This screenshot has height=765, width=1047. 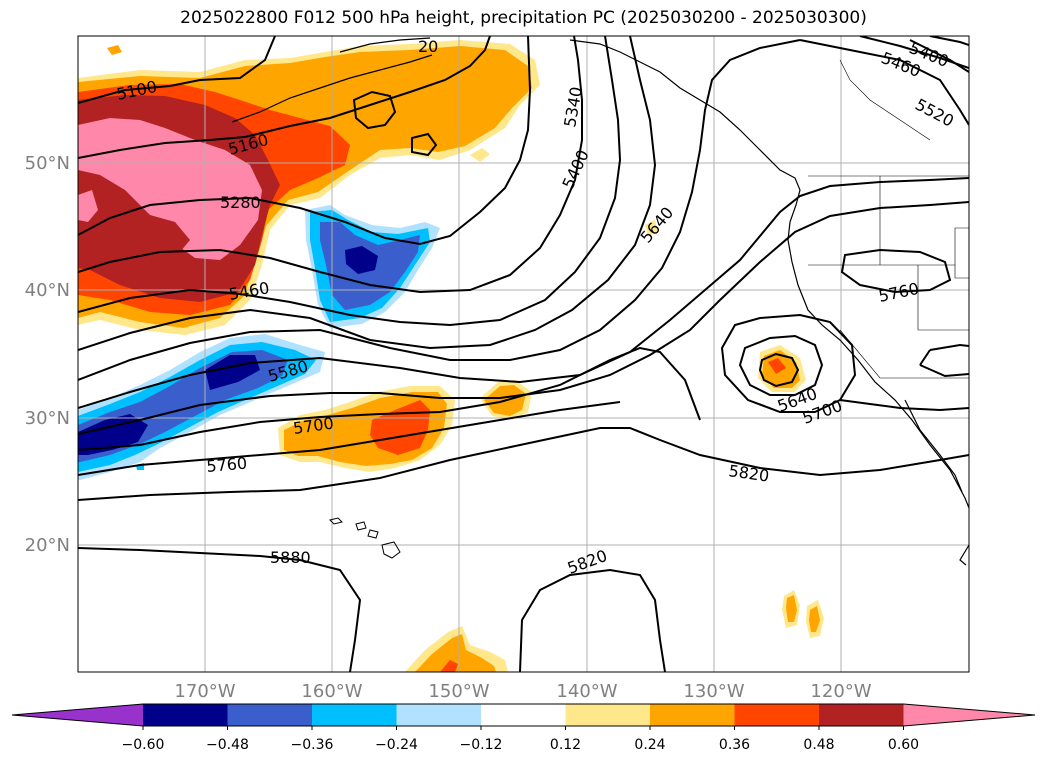 I want to click on hawaii-islands, so click(x=365, y=538).